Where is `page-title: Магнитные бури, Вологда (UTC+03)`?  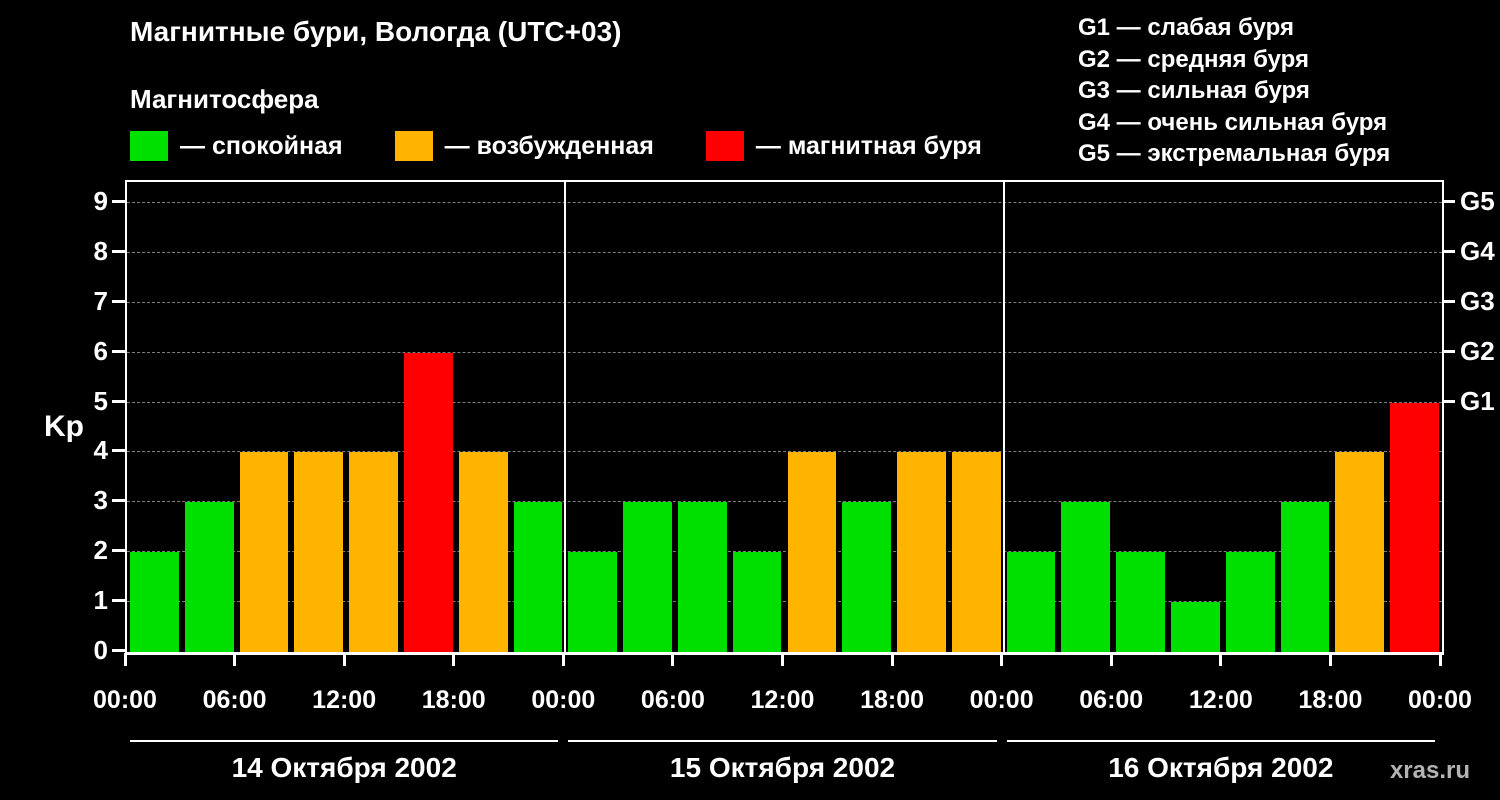 page-title: Магнитные бури, Вологда (UTC+03) is located at coordinates (376, 31).